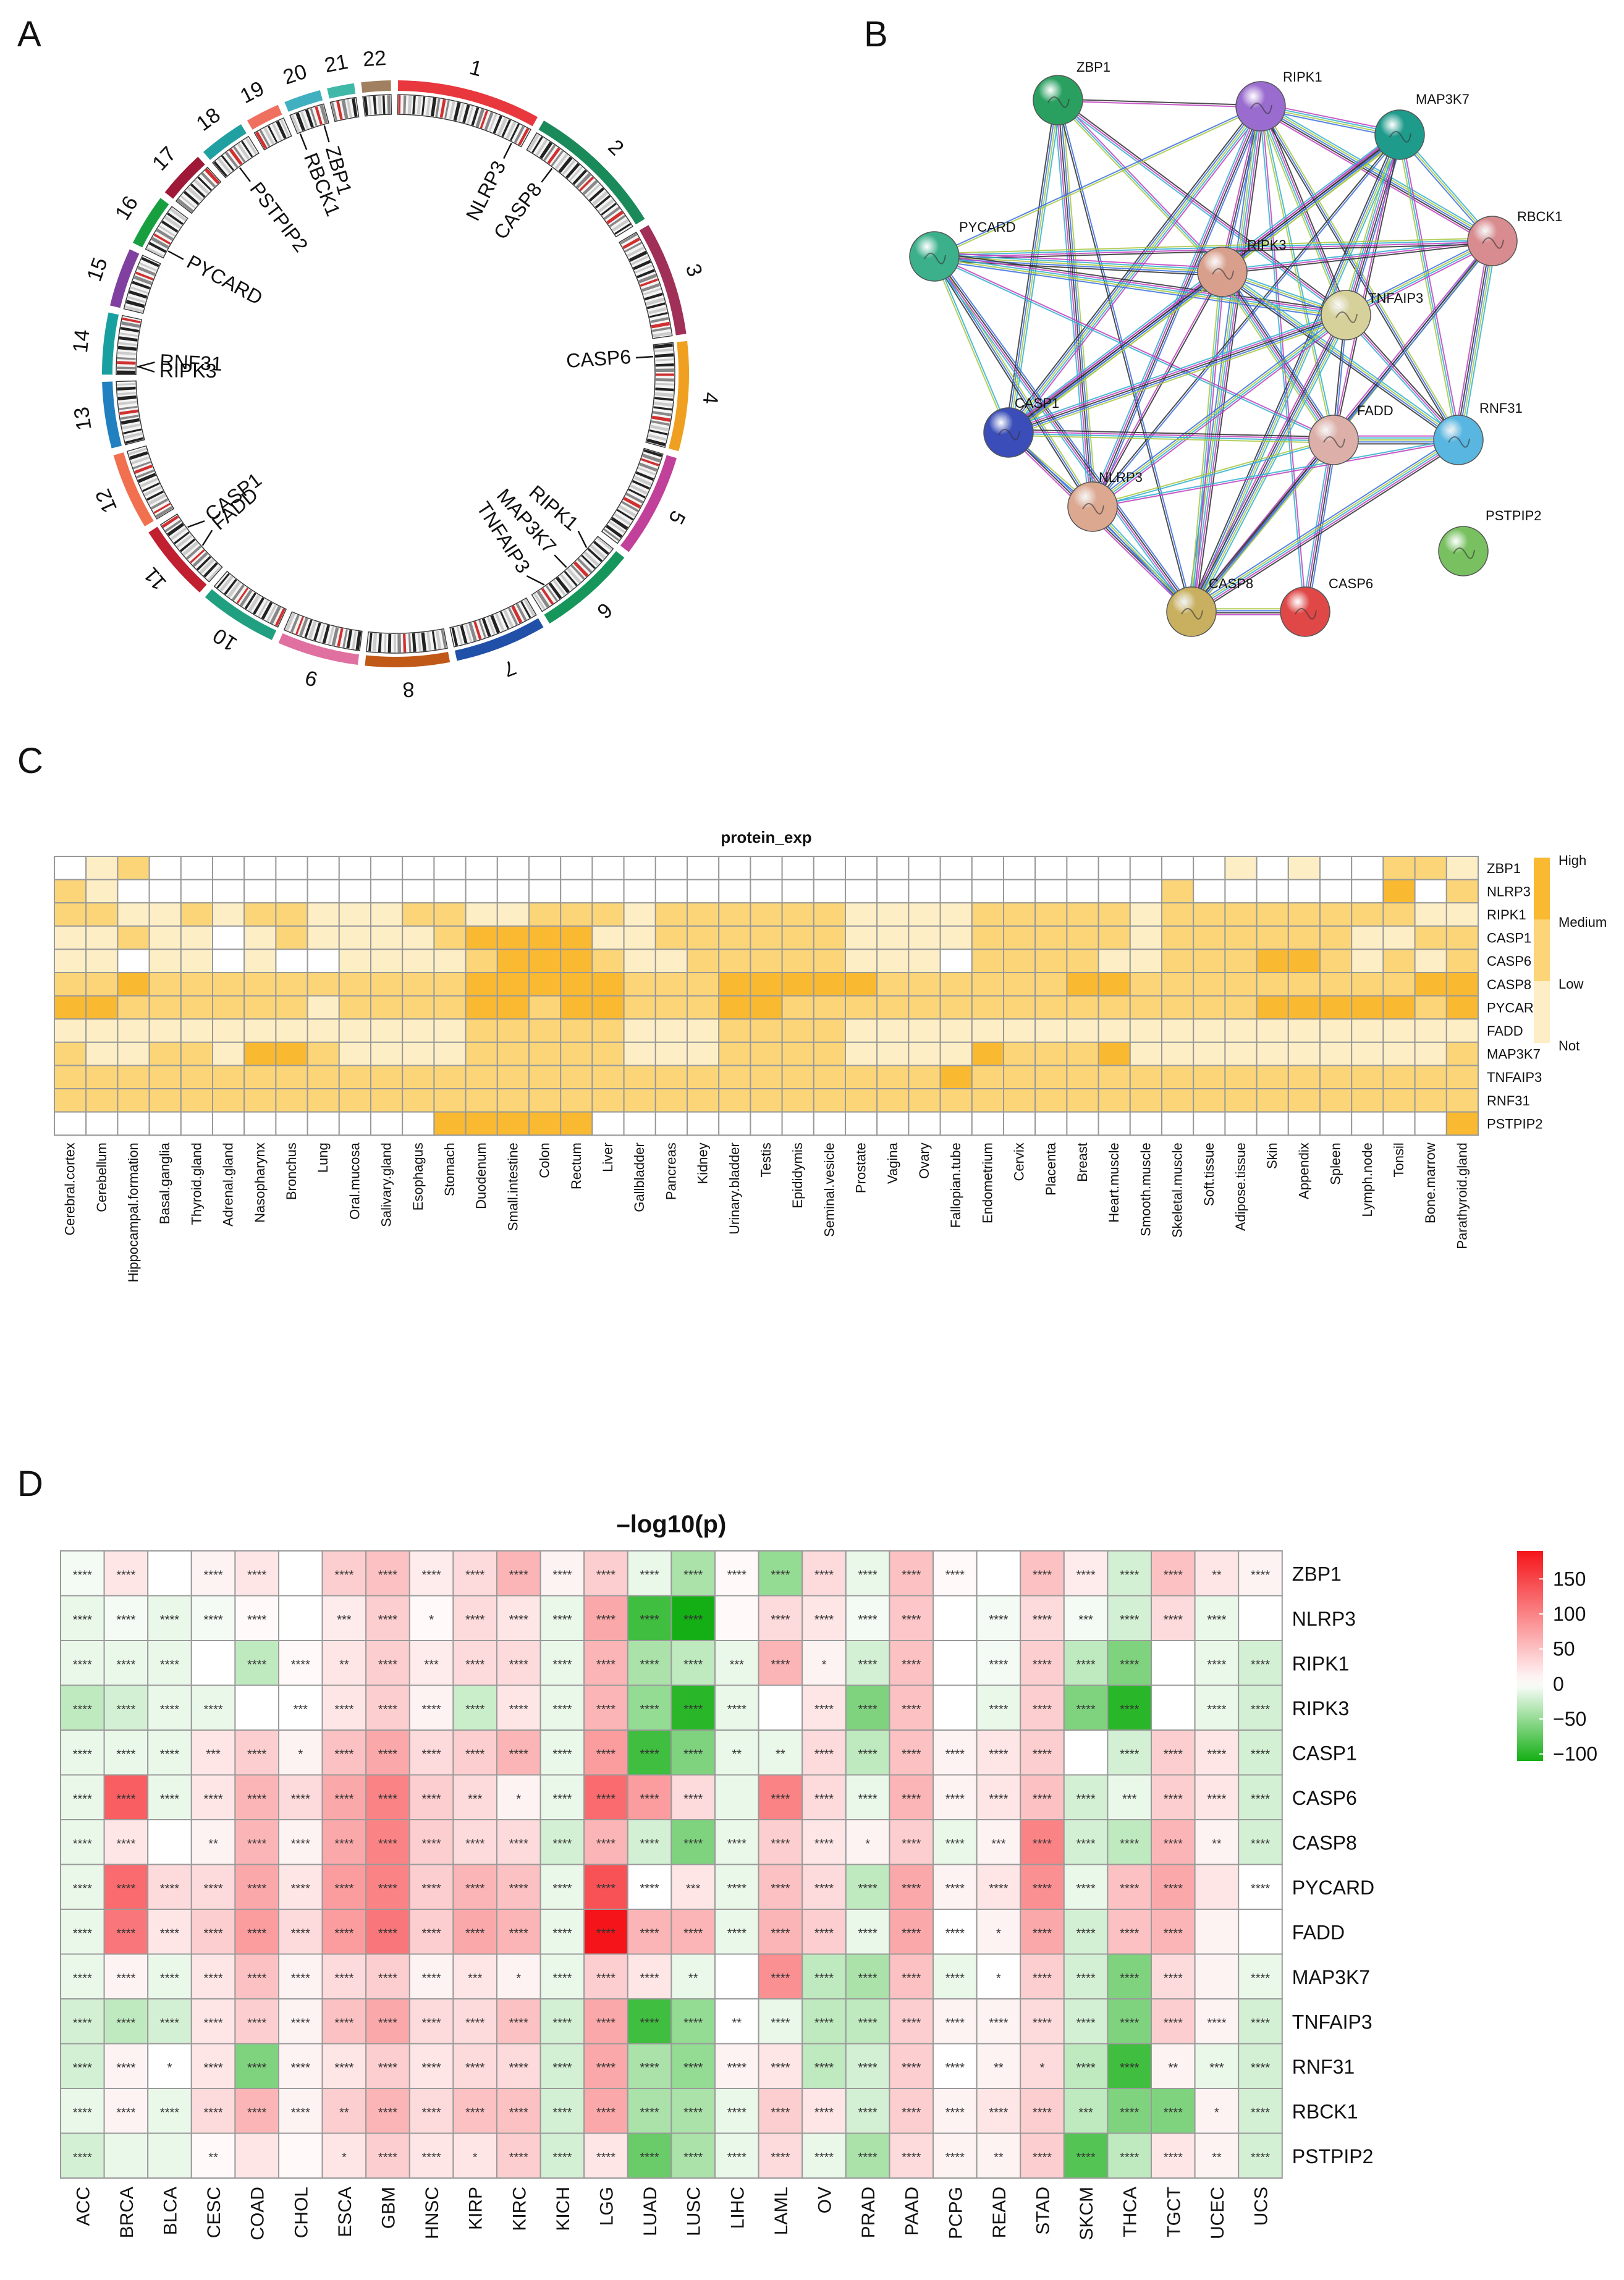 This screenshot has height=2280, width=1624. What do you see at coordinates (295, 75) in the screenshot?
I see `chromosome-label: 20` at bounding box center [295, 75].